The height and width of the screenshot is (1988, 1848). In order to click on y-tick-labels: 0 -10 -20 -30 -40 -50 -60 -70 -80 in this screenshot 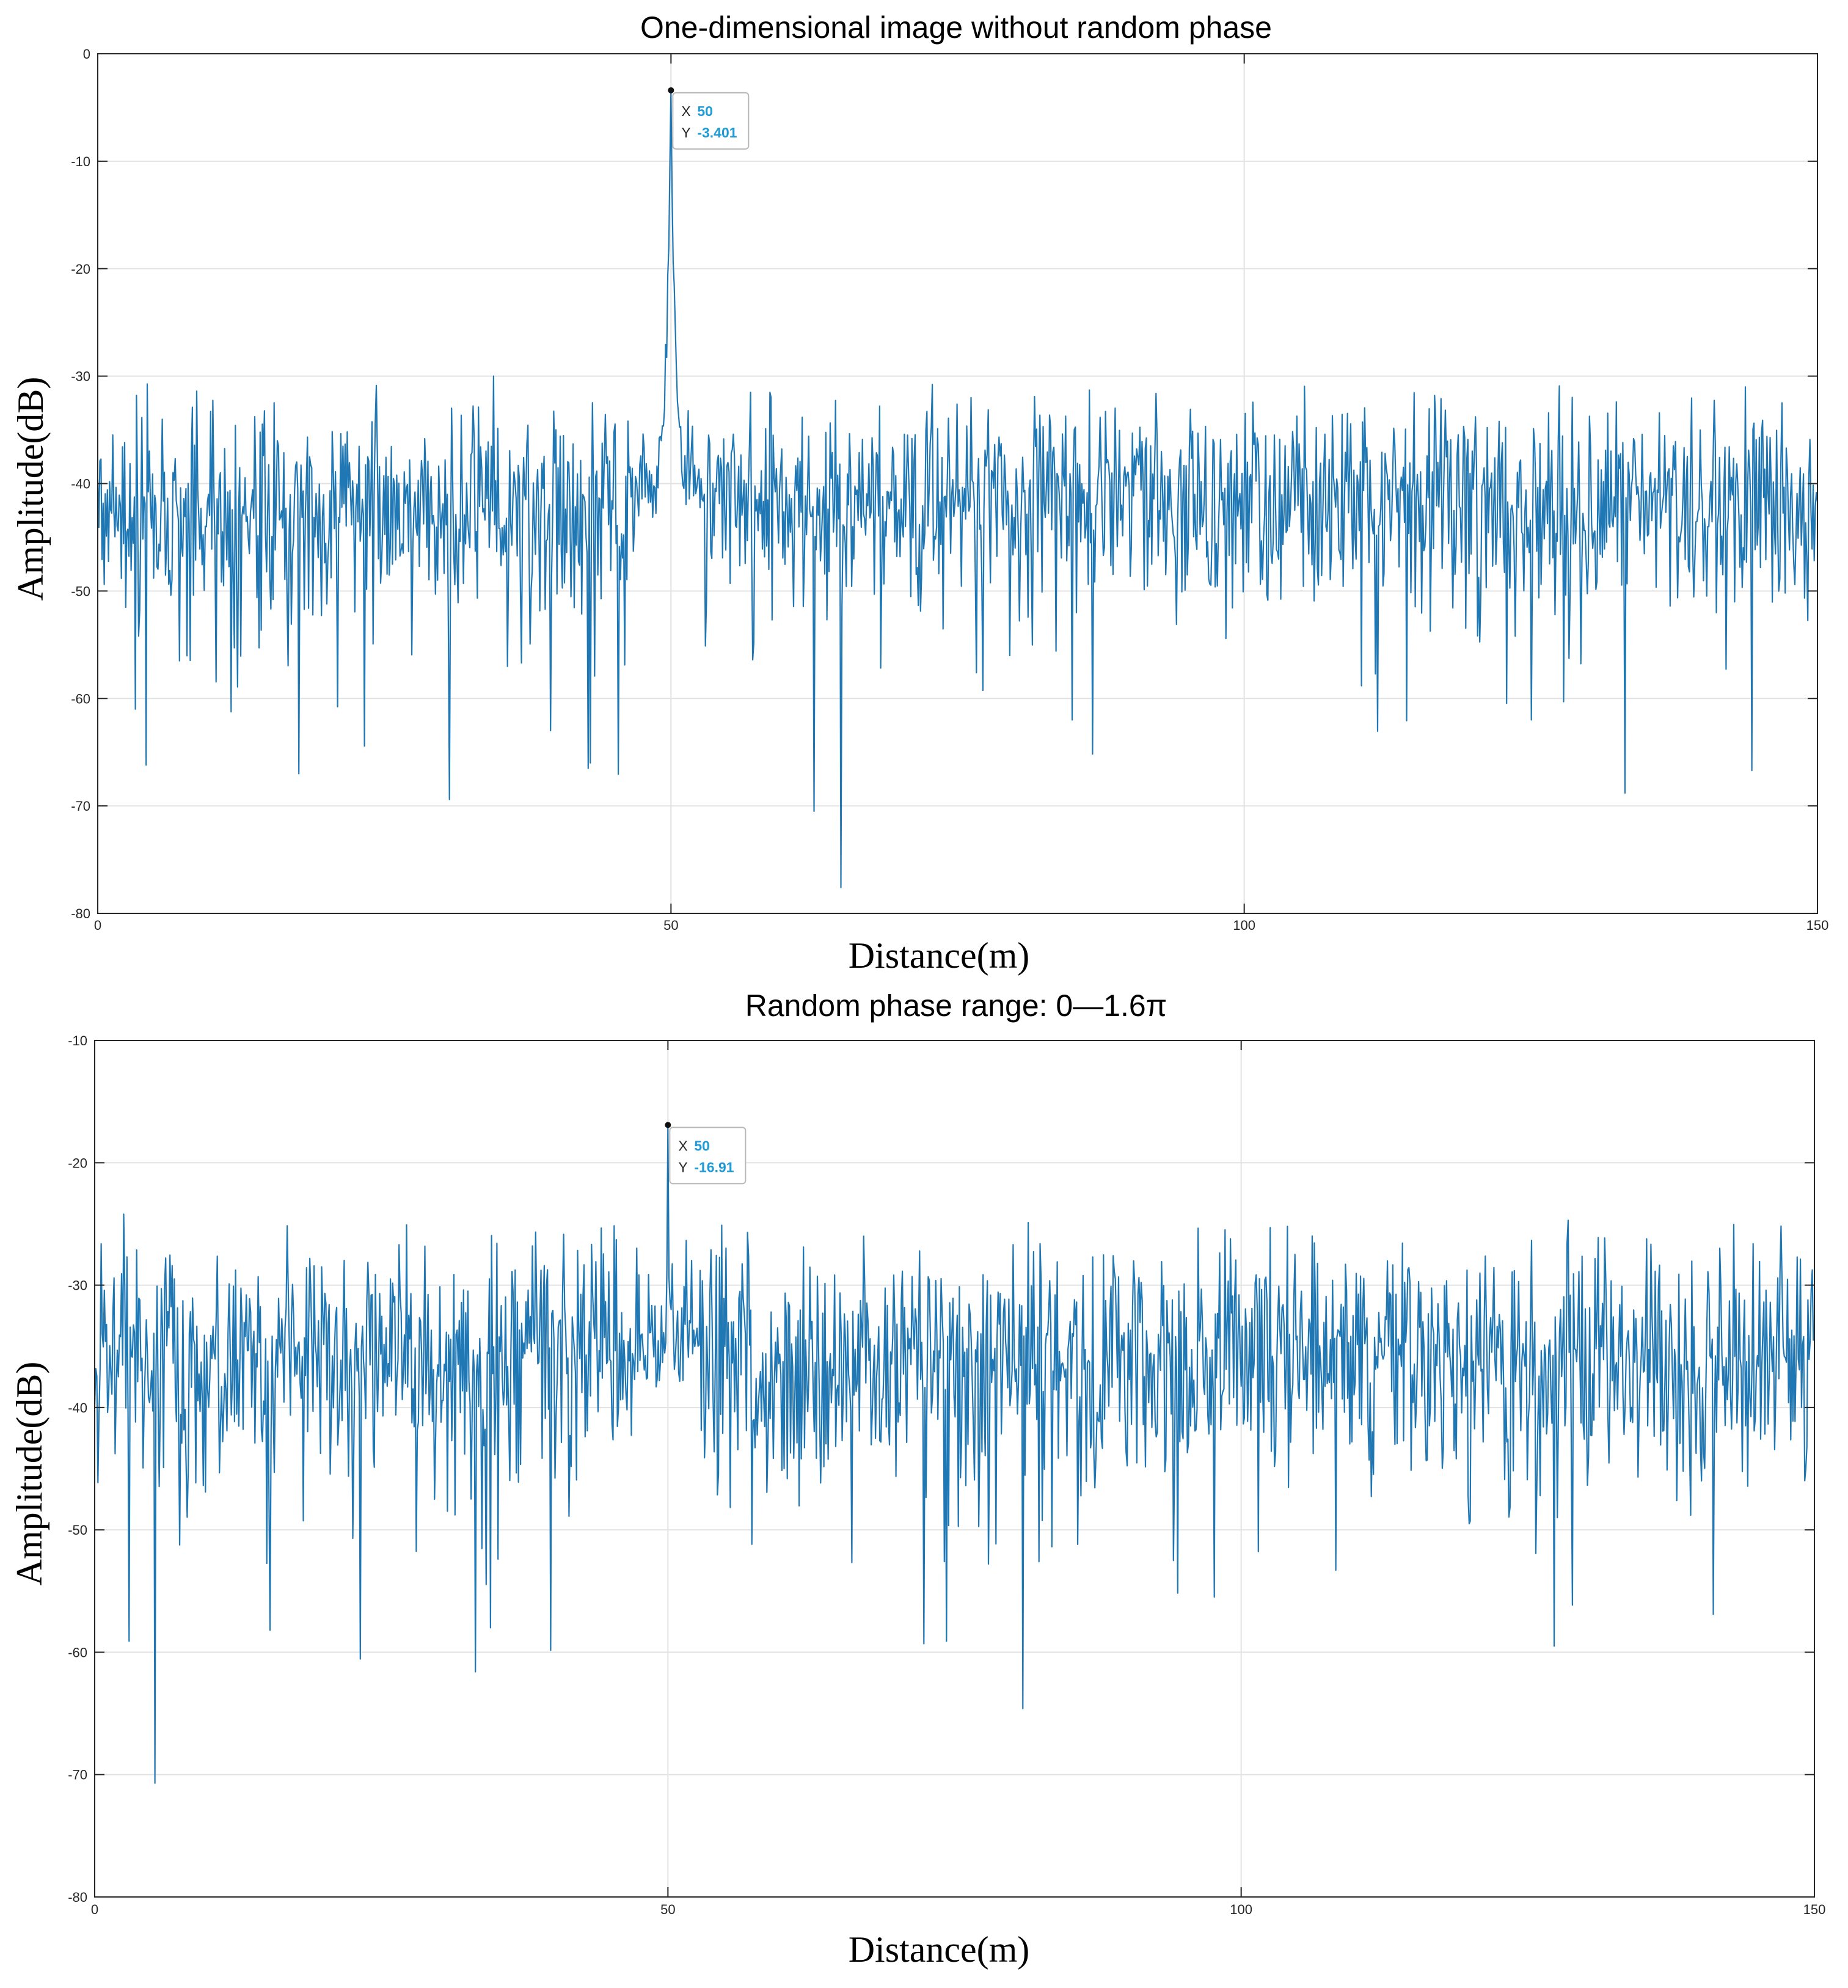, I will do `click(81, 483)`.